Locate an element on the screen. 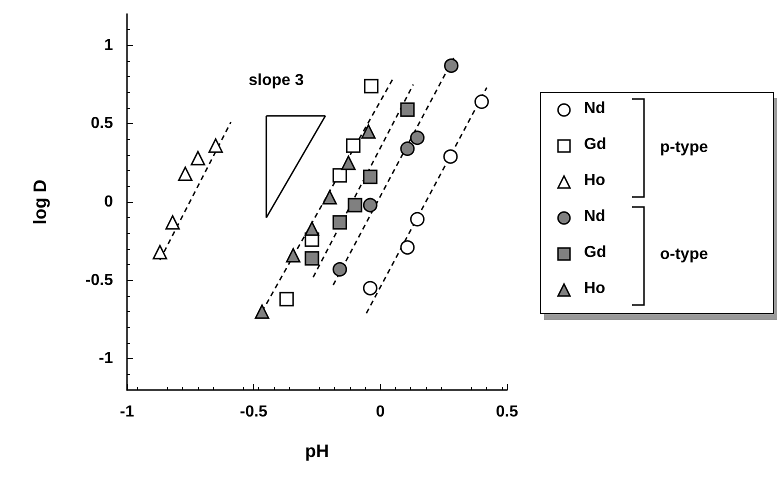 This screenshot has width=777, height=487. x-tick-label: -1 is located at coordinates (127, 412).